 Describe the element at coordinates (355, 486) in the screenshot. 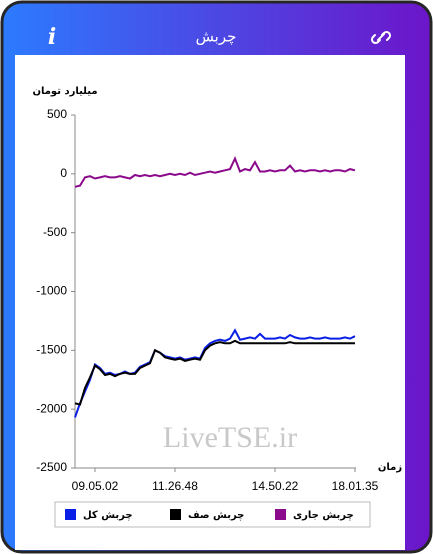

I see `x-tick-label: 18.01.35` at that location.